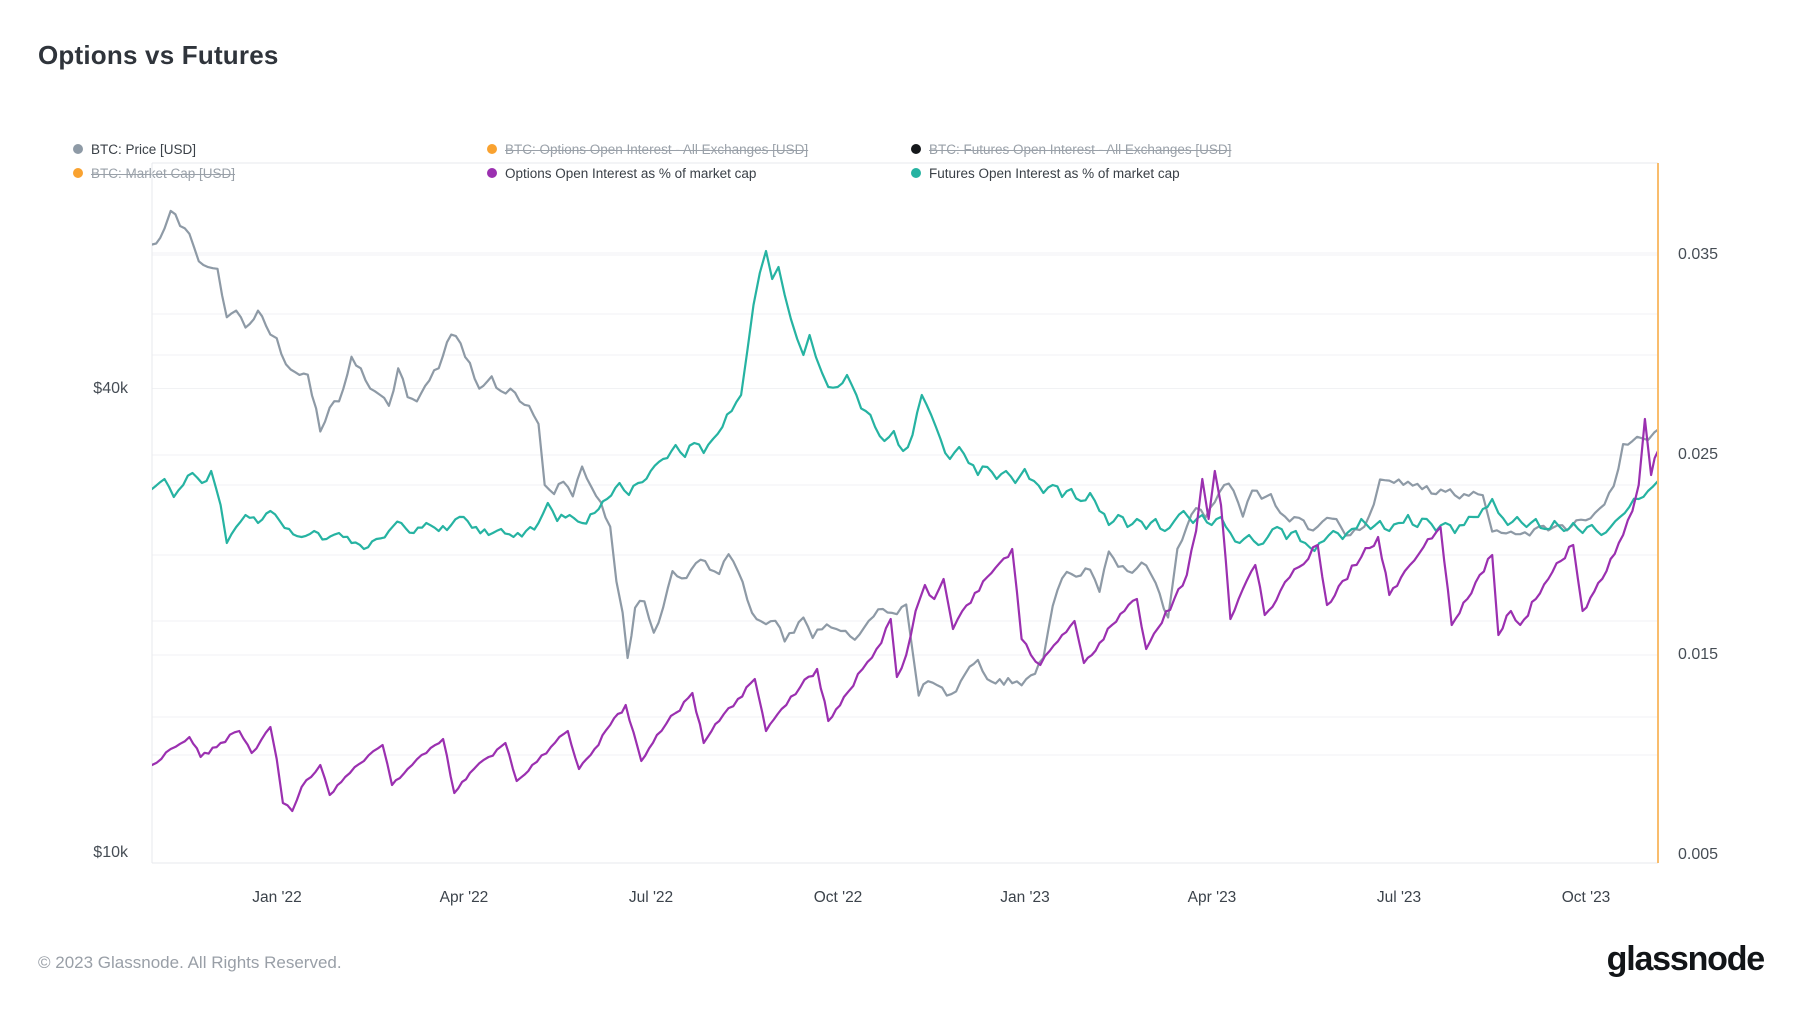 The height and width of the screenshot is (1013, 1800). I want to click on x-axis-tick: Jan '23, so click(1025, 897).